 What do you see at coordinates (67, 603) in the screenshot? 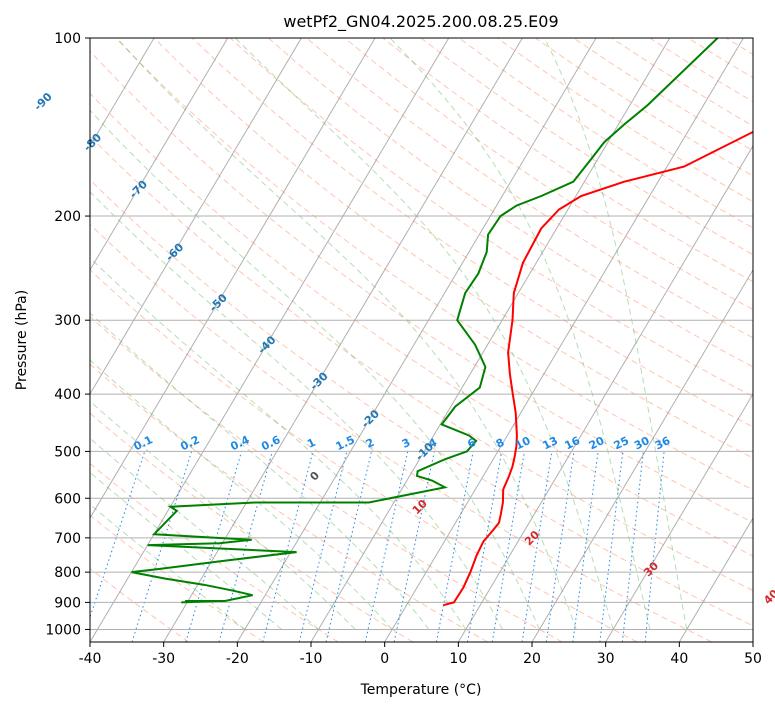
I see `y-tick-label: 900` at bounding box center [67, 603].